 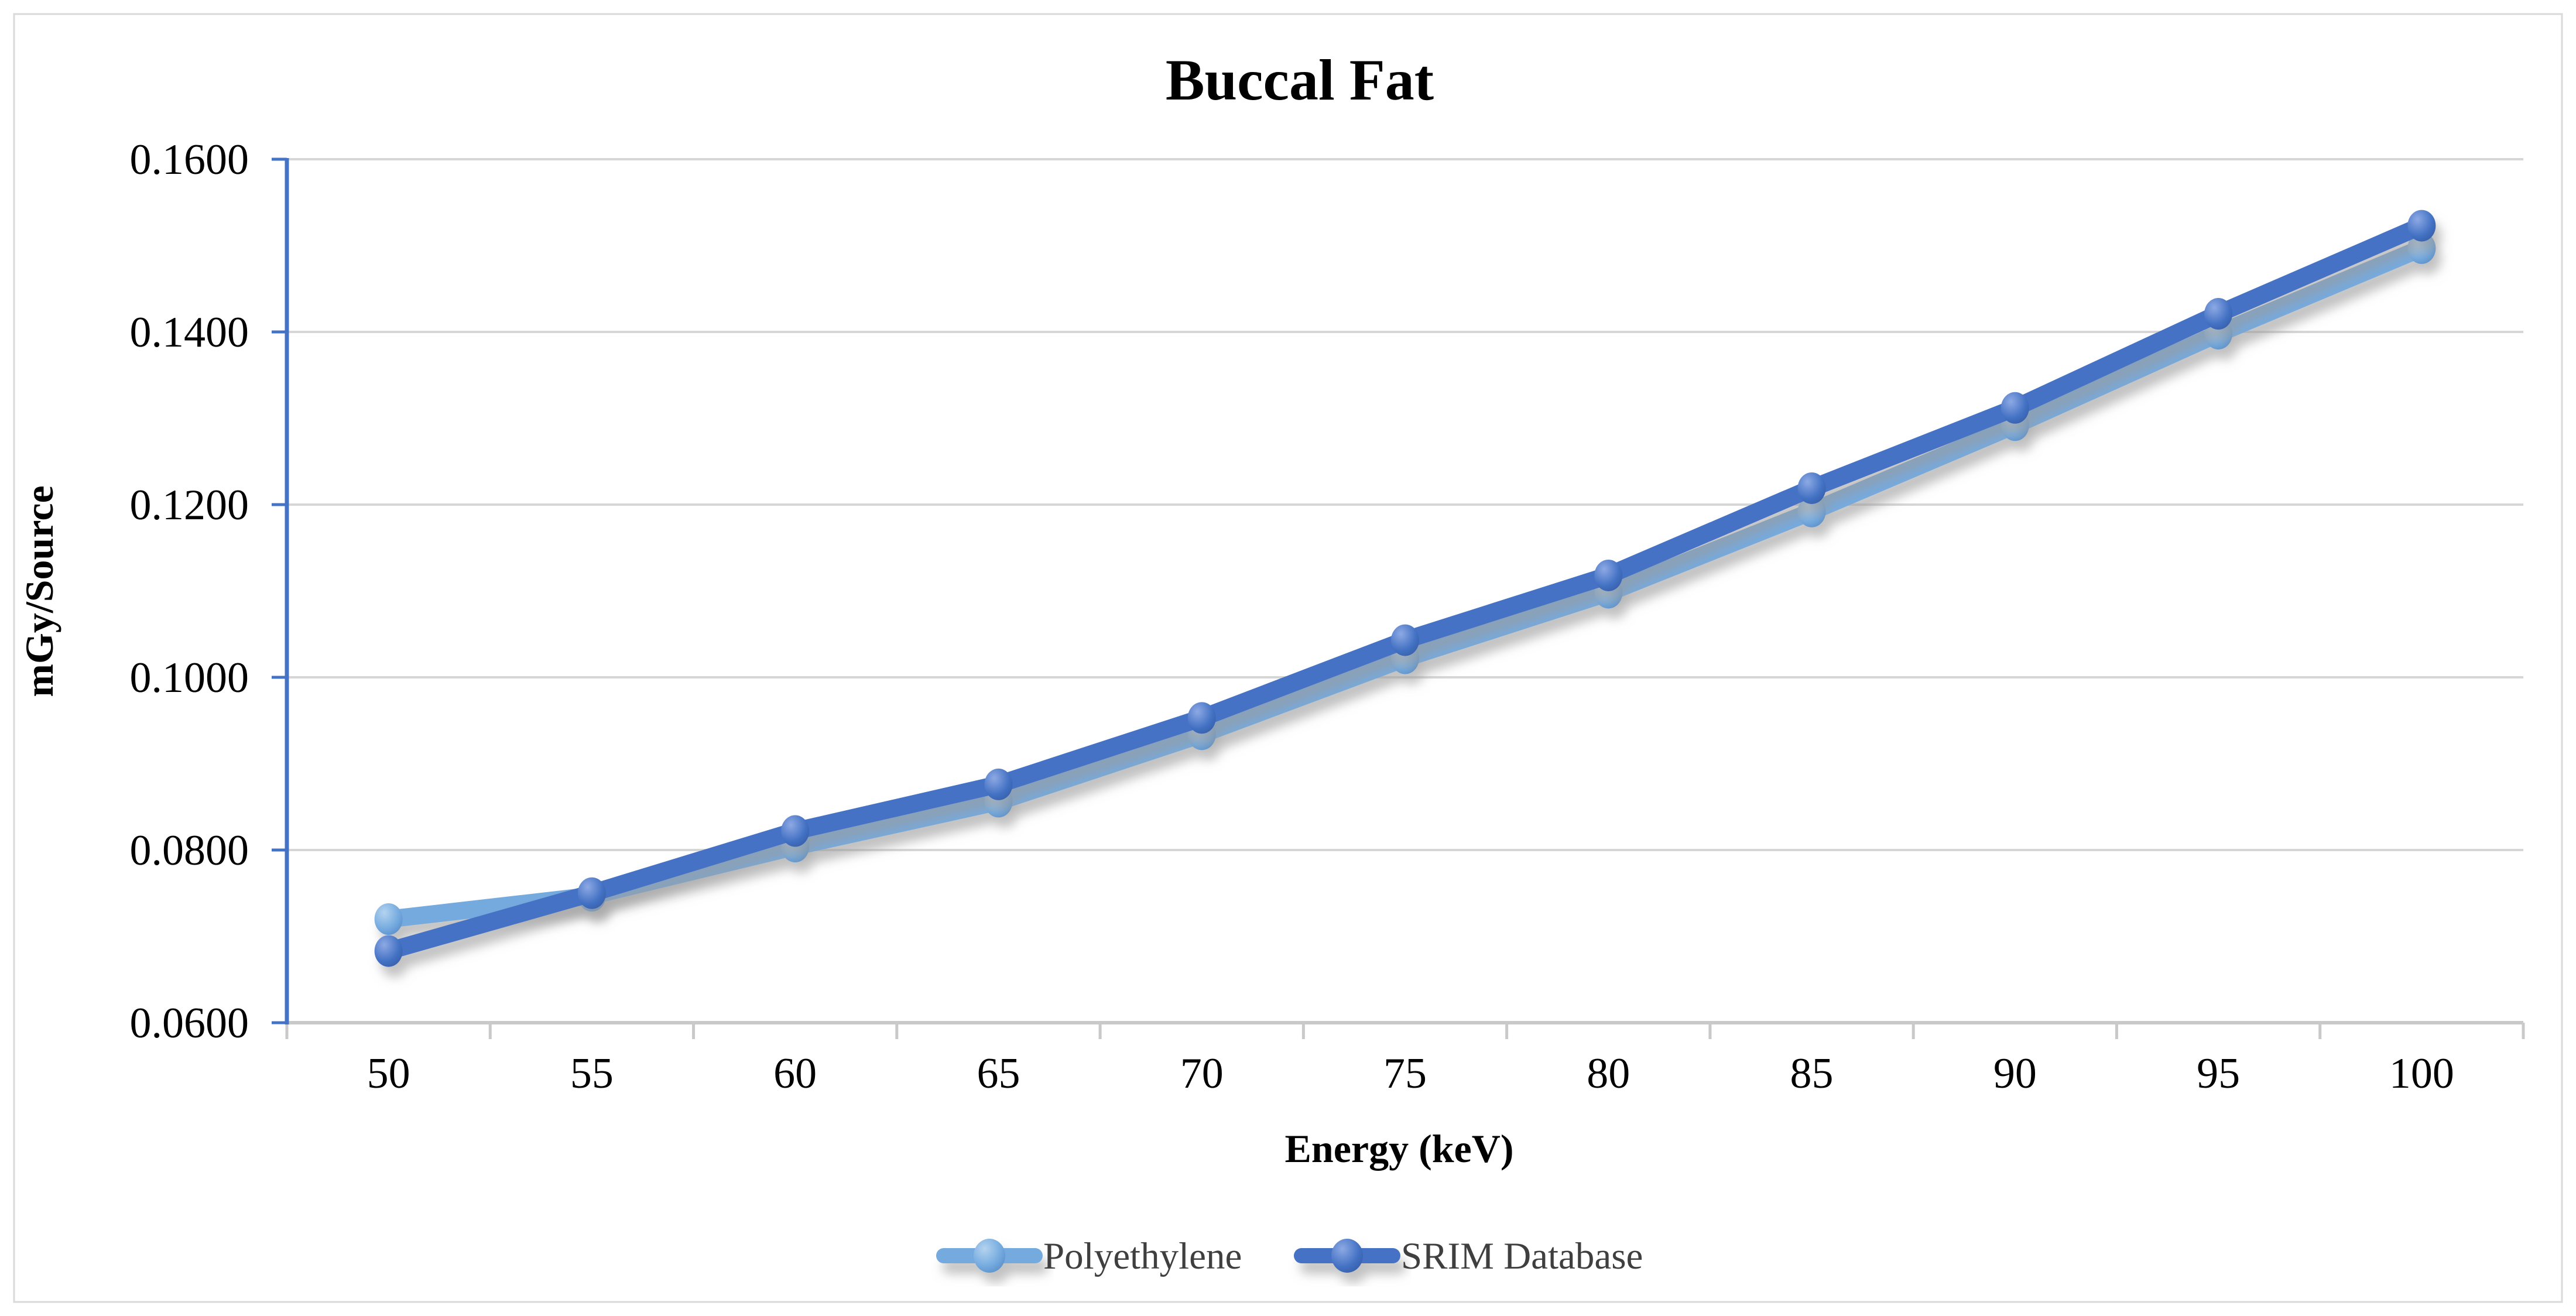 What do you see at coordinates (189, 505) in the screenshot?
I see `y-tick-label: 0.1200` at bounding box center [189, 505].